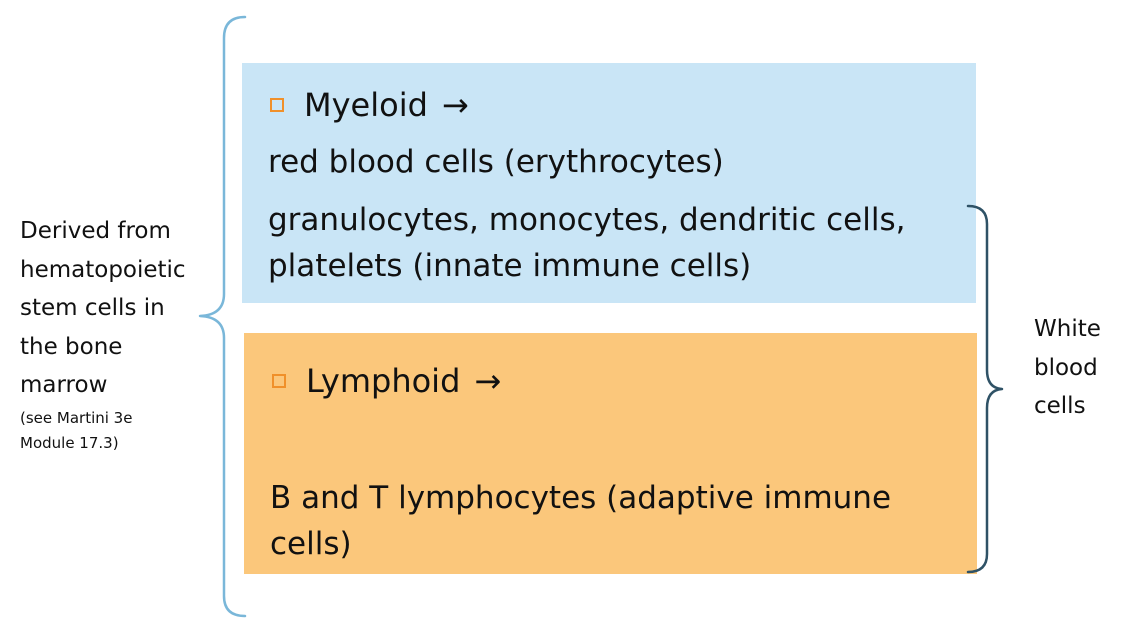  I want to click on myeloid-line: red blood cells (erythrocytes), so click(496, 162).